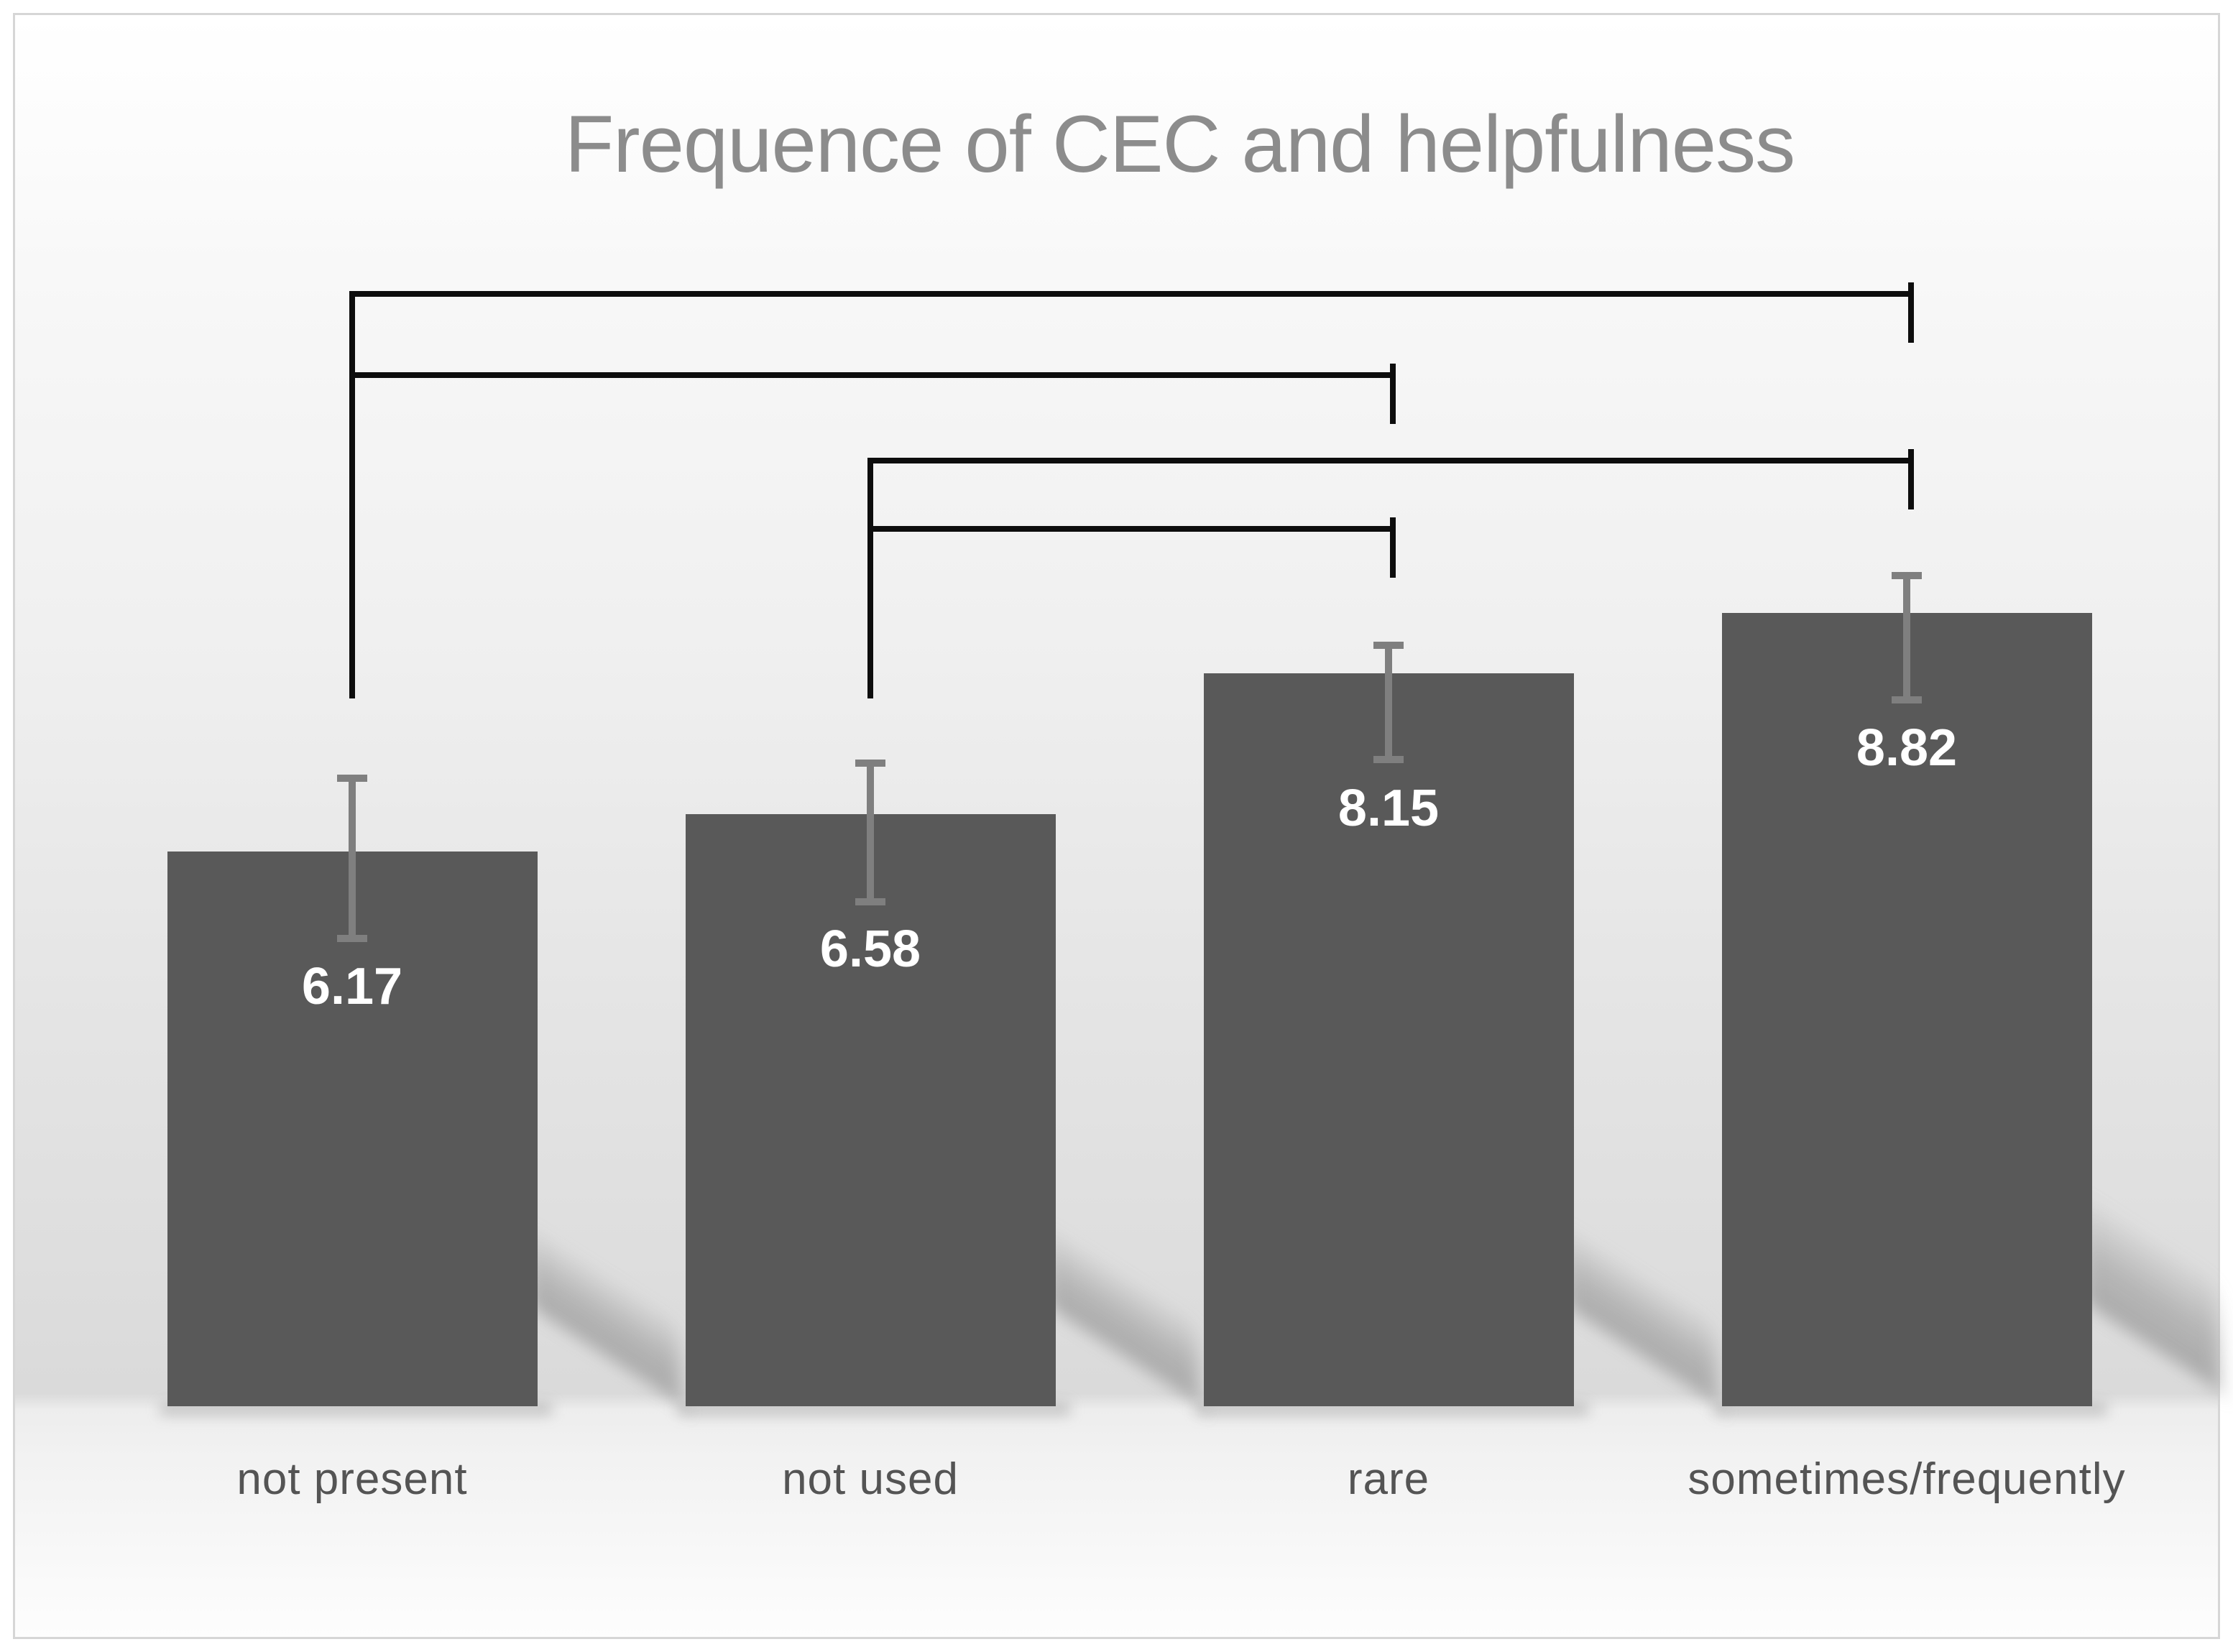 The image size is (2233, 1652). I want to click on bar-value-label: 8.15, so click(1389, 808).